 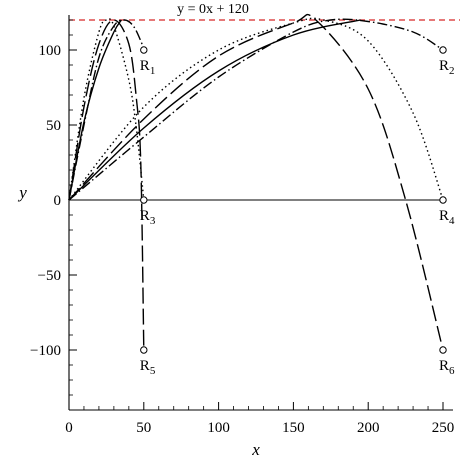 I want to click on point-label: R6, so click(x=447, y=367).